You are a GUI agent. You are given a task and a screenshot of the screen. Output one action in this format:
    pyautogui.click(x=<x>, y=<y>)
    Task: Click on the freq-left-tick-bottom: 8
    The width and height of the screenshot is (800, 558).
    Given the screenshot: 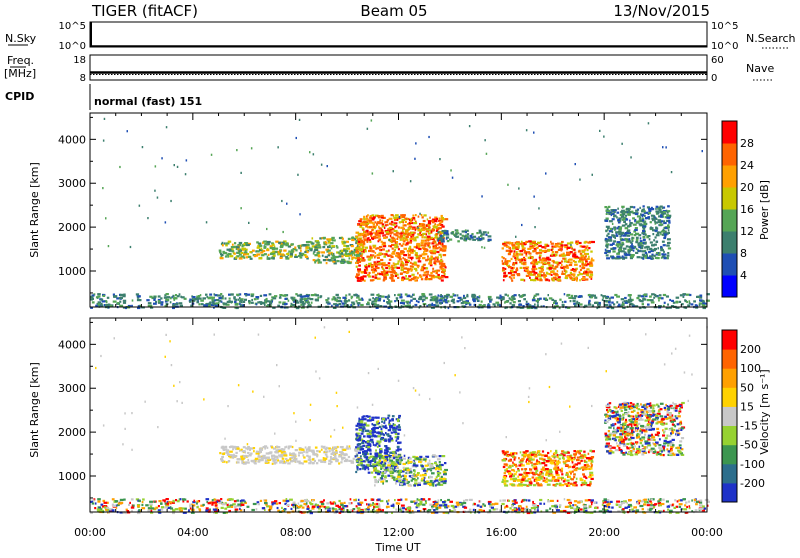 What is the action you would take?
    pyautogui.click(x=83, y=78)
    